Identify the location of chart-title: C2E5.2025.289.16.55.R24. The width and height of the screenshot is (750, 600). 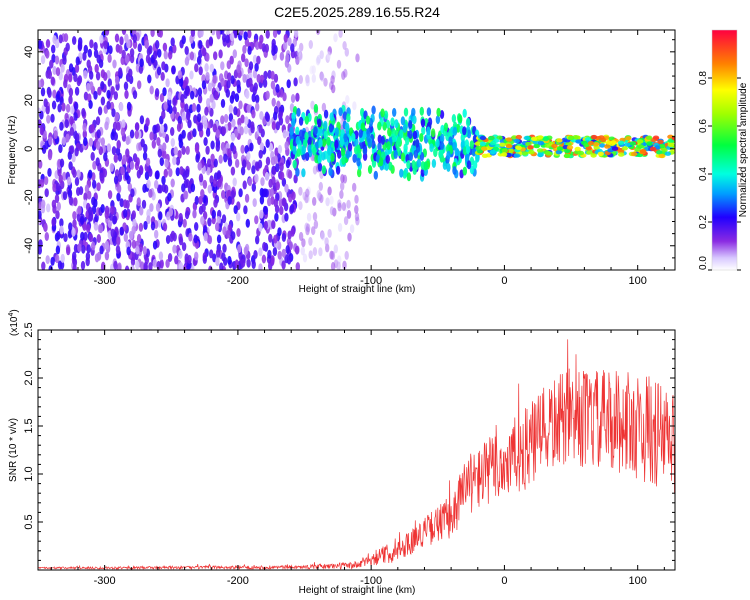
(357, 12).